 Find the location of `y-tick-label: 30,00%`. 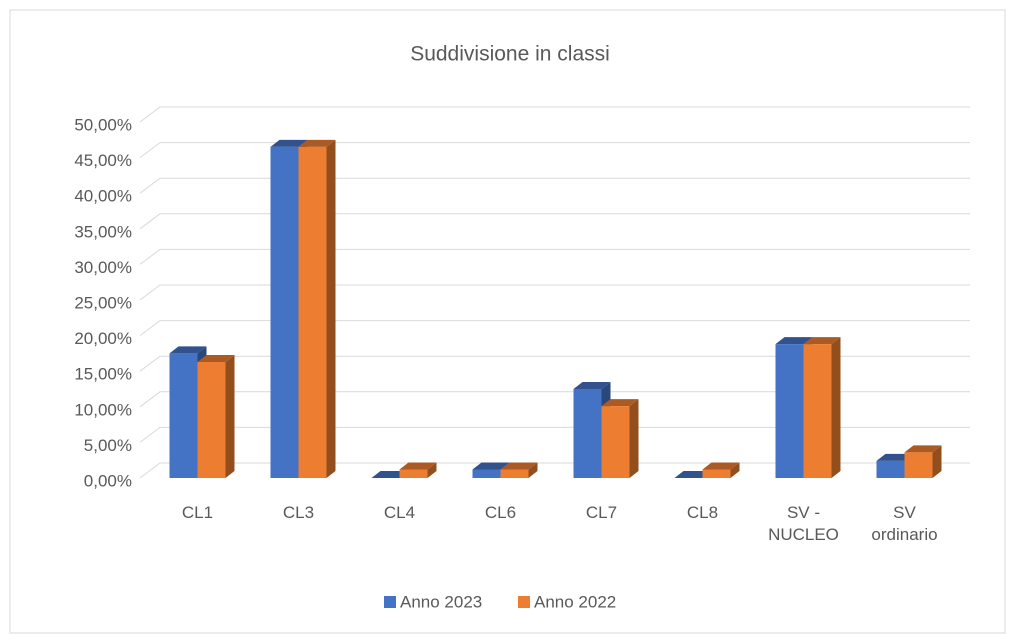

y-tick-label: 30,00% is located at coordinates (103, 267).